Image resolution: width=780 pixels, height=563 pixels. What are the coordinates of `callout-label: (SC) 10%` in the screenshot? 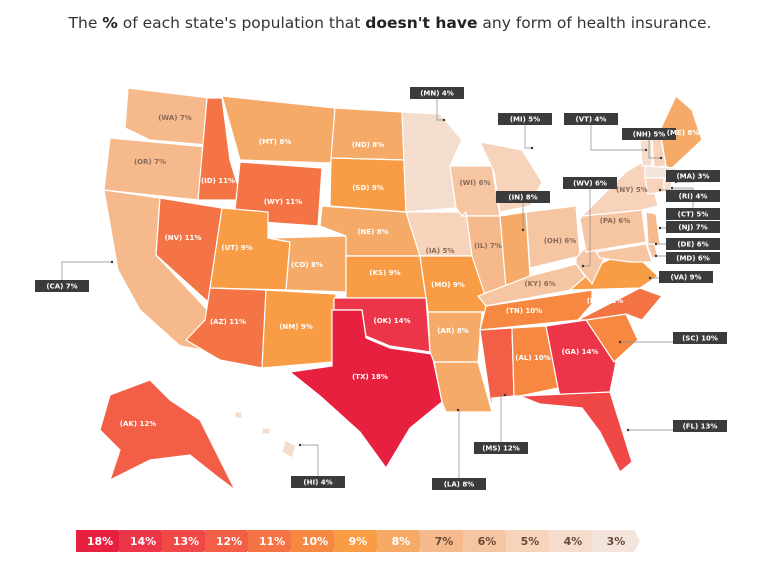 It's located at (700, 339).